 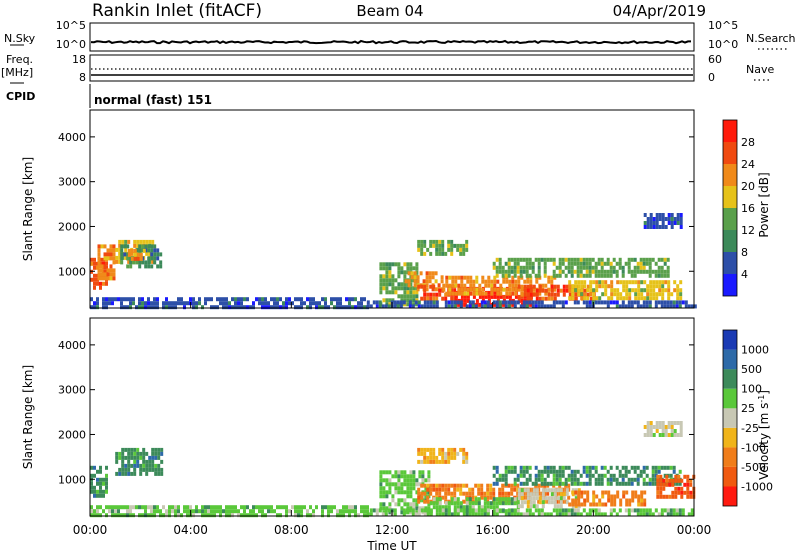 What do you see at coordinates (755, 350) in the screenshot?
I see `velocity-colorbar-tick: 1000` at bounding box center [755, 350].